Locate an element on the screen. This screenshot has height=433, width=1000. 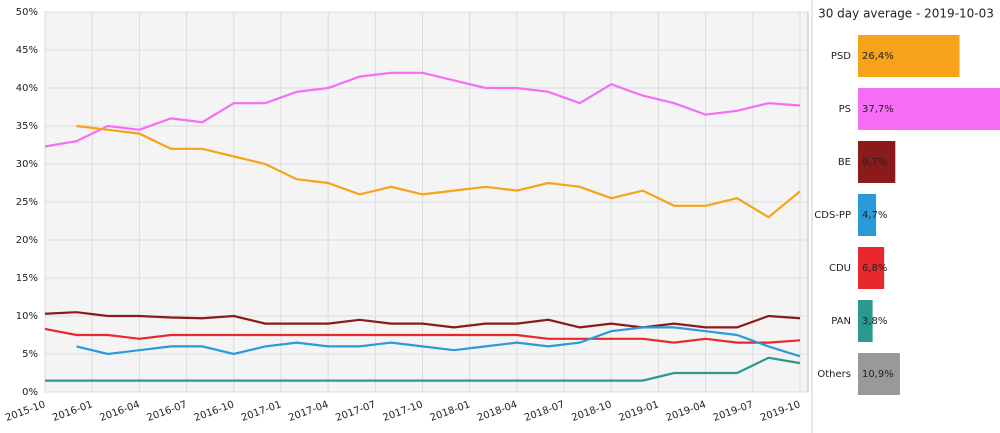
x-tick-label: 2017-04 is located at coordinates (308, 411).